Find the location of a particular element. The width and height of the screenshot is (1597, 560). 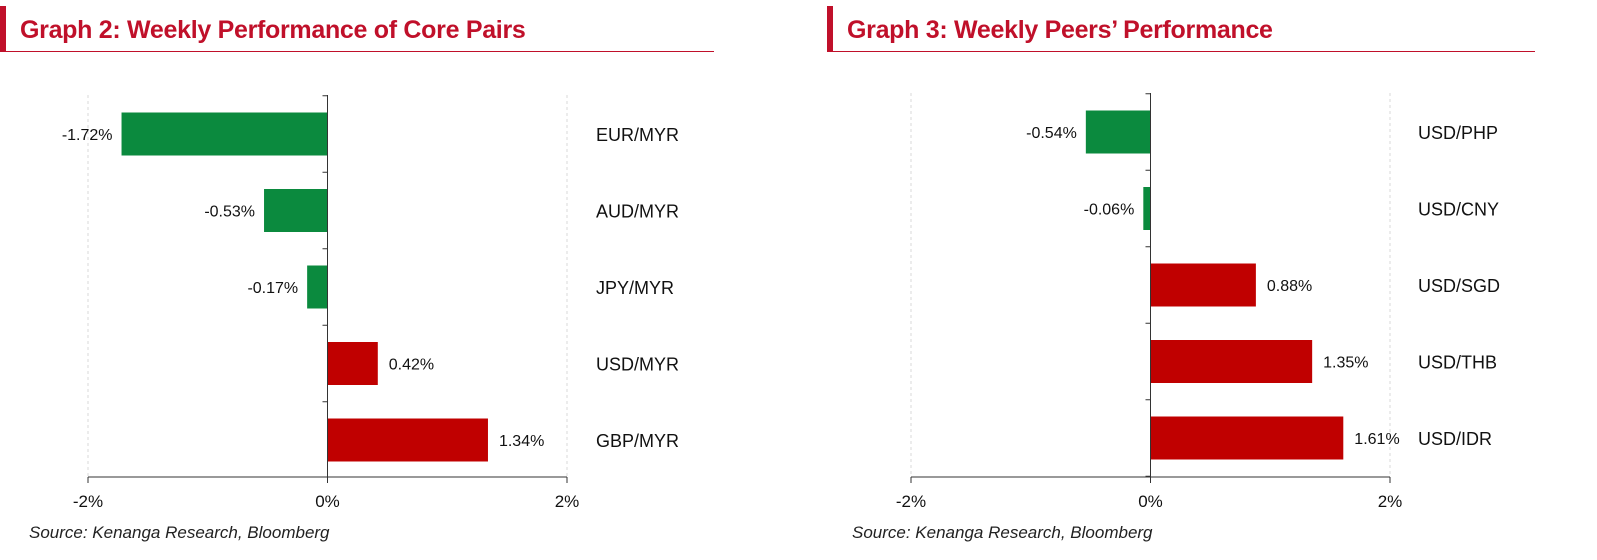

data-label: 1.61% is located at coordinates (1376, 439).